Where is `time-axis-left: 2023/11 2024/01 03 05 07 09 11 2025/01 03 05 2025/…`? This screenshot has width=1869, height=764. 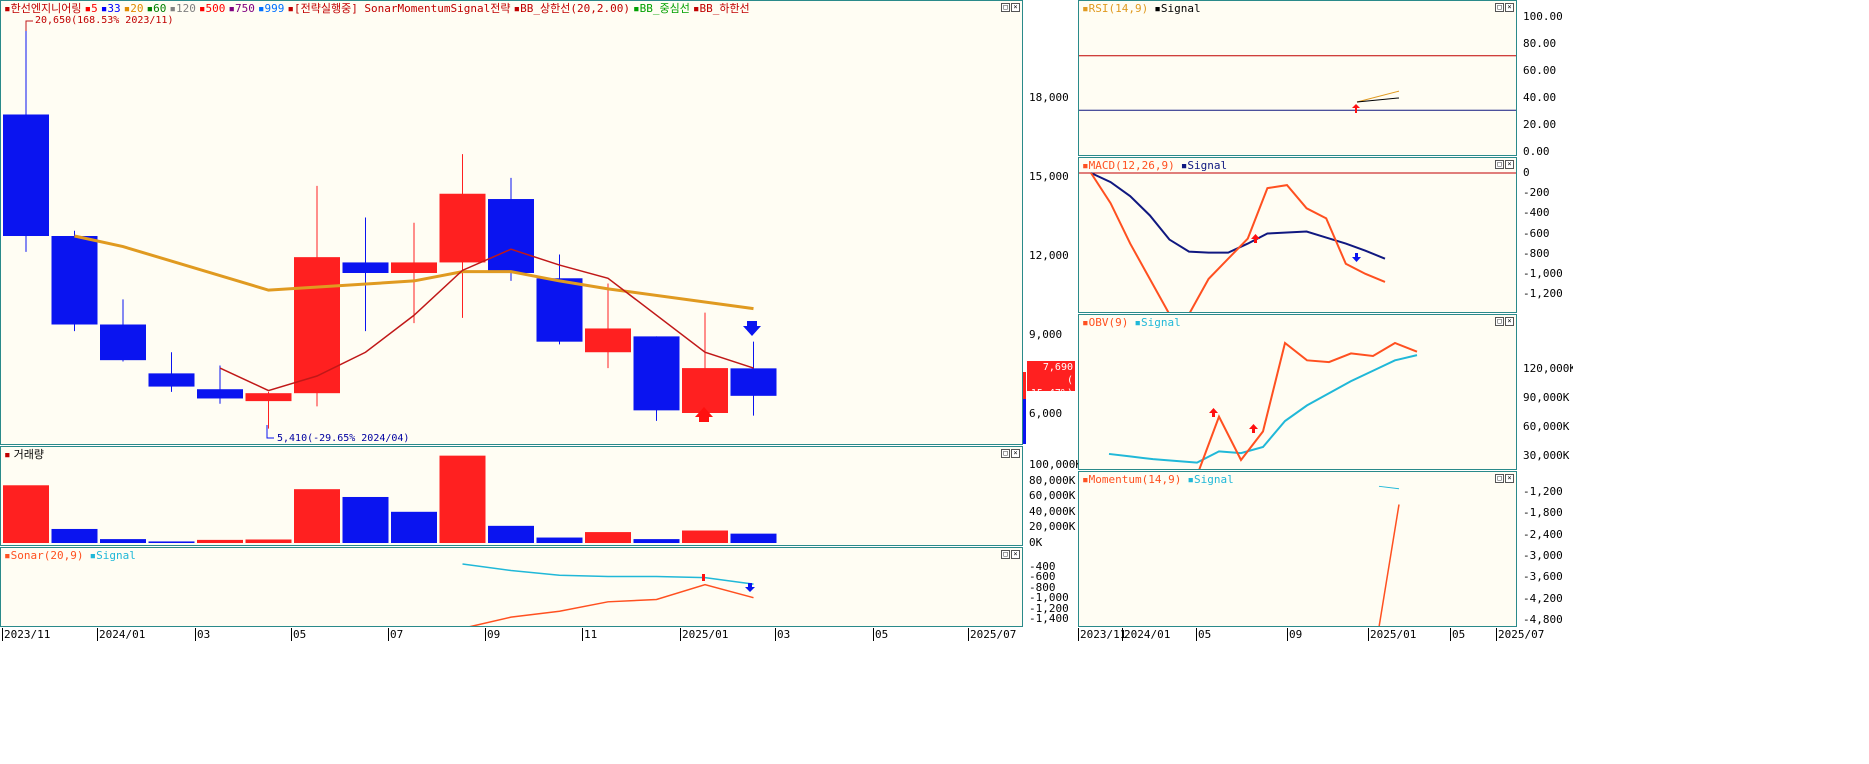
time-axis-left: 2023/11 2024/01 03 05 07 09 11 2025/01 03 05 2025/… is located at coordinates (539, 645).